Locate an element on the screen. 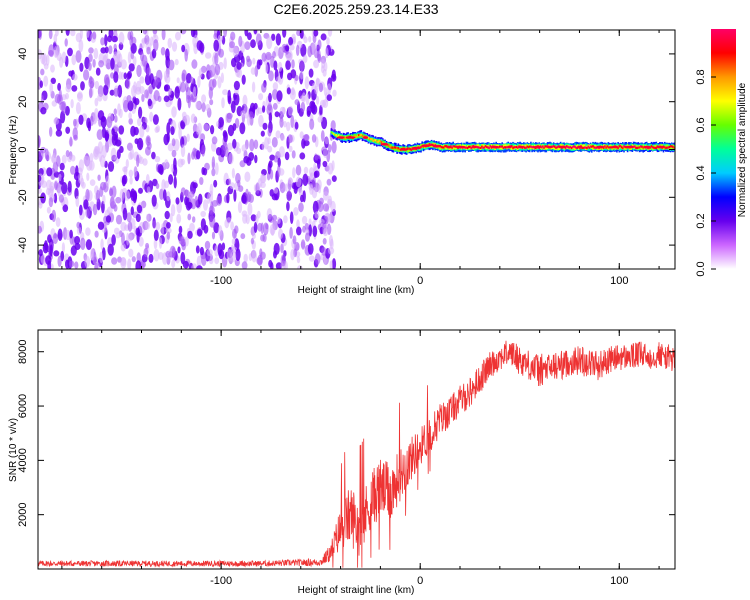 The width and height of the screenshot is (750, 600). snr-x-label: Height of straight line (km) is located at coordinates (356, 590).